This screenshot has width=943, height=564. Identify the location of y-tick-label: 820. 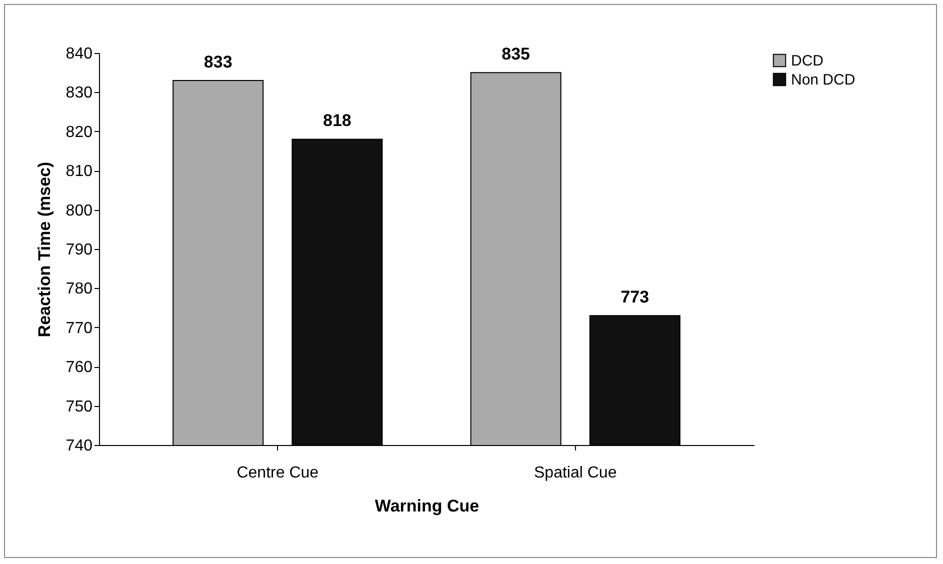
(79, 132).